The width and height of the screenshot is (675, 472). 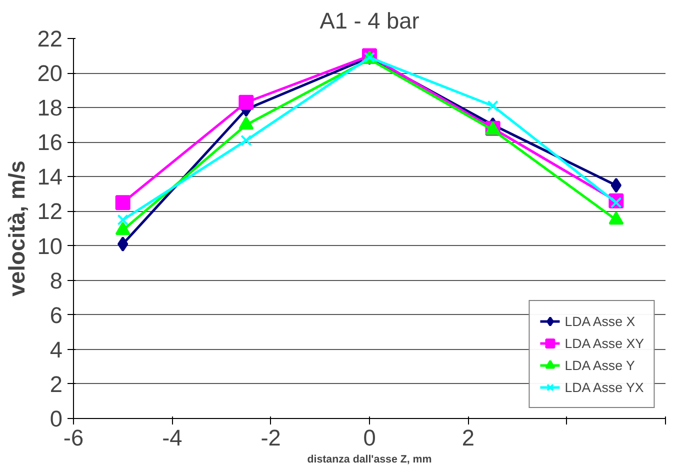 What do you see at coordinates (73, 437) in the screenshot?
I see `x-tick-label: -6` at bounding box center [73, 437].